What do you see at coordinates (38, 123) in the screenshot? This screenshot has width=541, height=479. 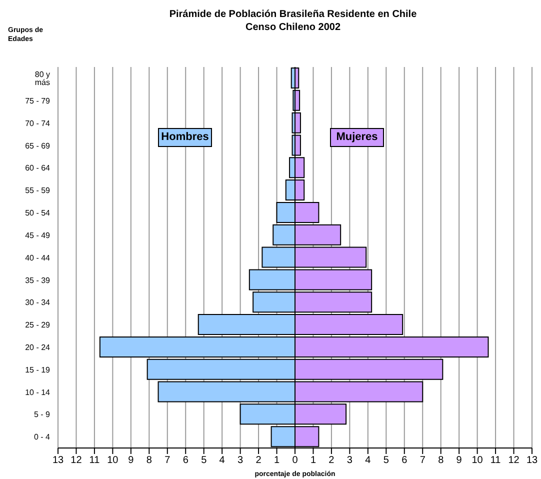 I see `y-tick-label: 70 - 74` at bounding box center [38, 123].